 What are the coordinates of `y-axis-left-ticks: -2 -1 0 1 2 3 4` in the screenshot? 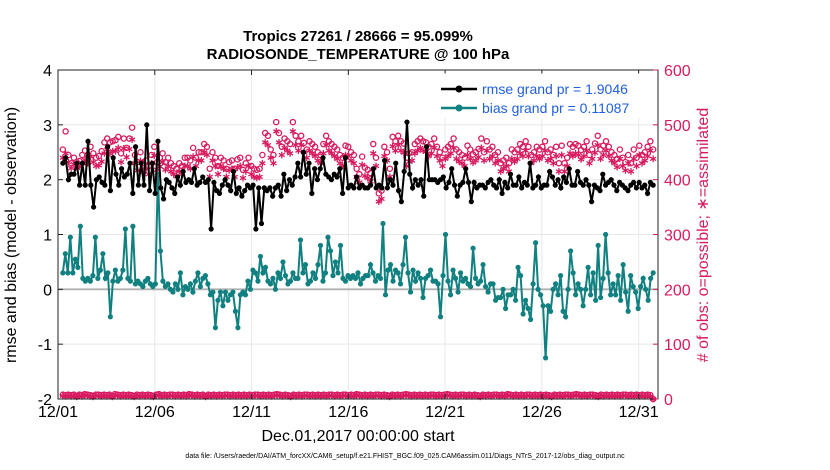 It's located at (50, 236).